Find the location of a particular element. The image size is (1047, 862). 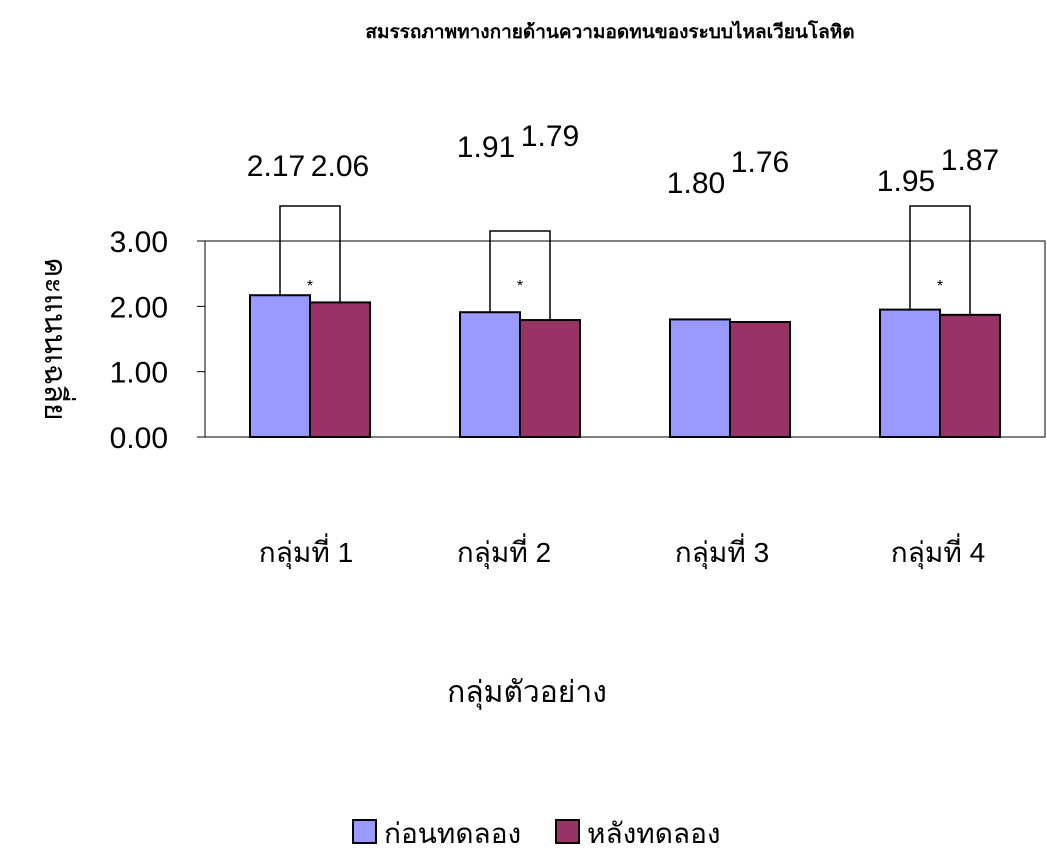

data-label: 2.17 is located at coordinates (276, 166).